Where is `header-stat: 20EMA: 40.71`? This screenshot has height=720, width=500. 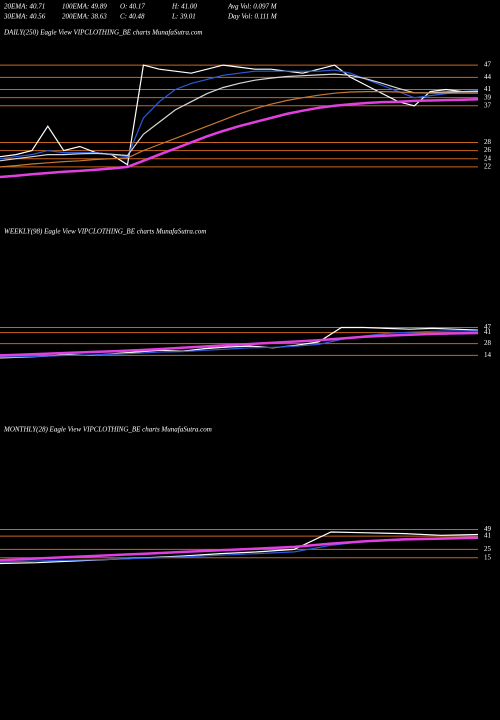 header-stat: 20EMA: 40.71 is located at coordinates (24, 7).